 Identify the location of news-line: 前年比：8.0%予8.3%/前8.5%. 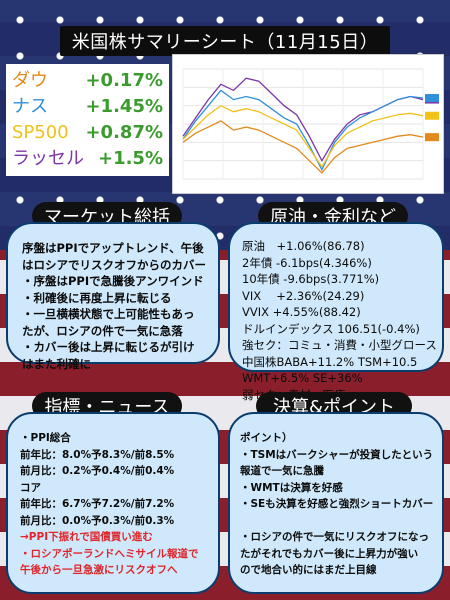
(97, 454).